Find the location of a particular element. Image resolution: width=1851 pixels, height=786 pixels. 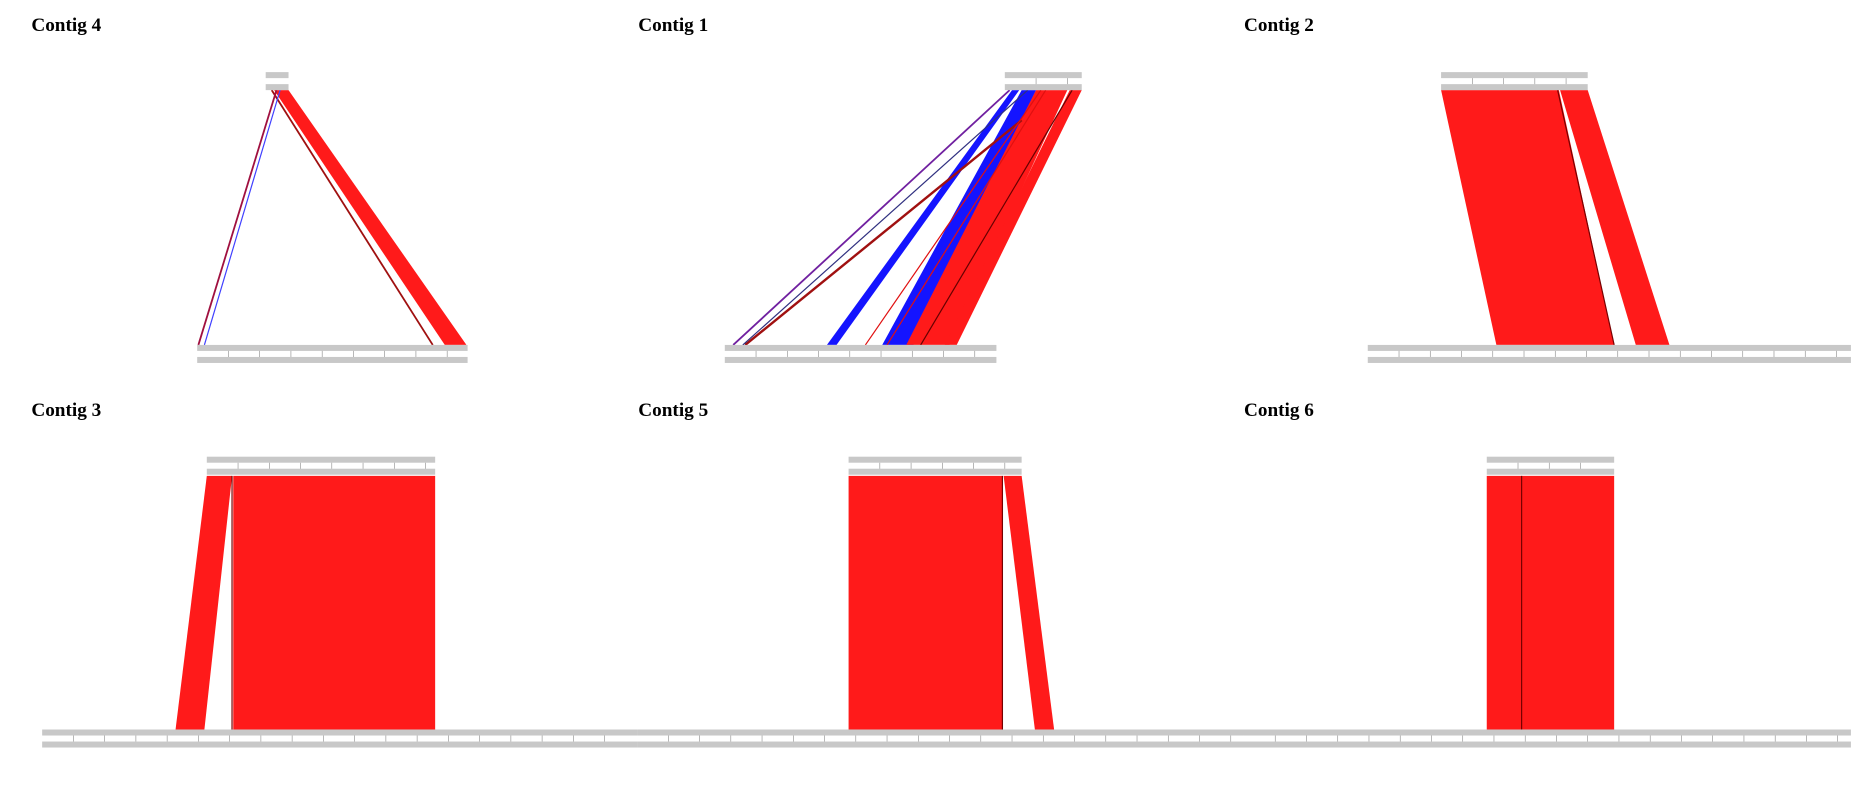

panel-title: Contig 4 is located at coordinates (66, 25).